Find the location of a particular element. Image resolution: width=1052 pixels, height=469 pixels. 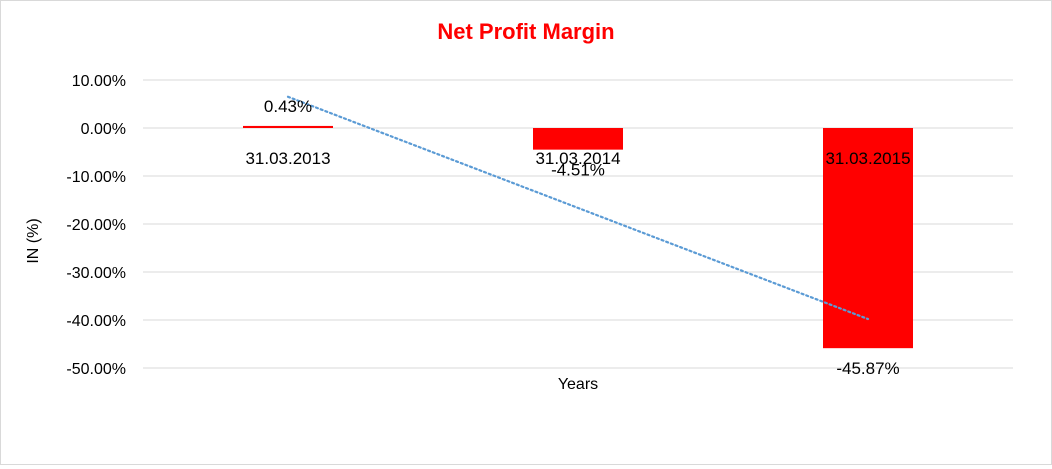

y-tick-label: -40.00% is located at coordinates (96, 321).